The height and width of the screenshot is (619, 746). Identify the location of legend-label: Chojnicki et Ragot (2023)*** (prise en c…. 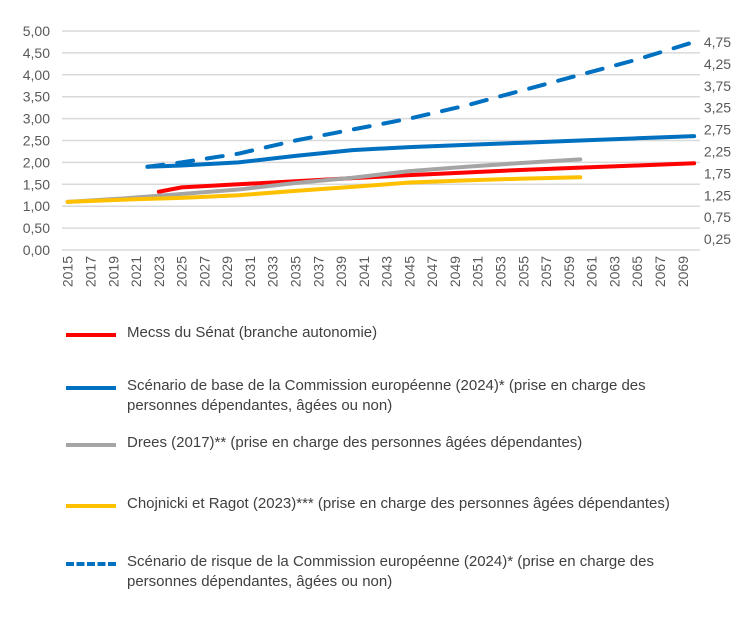
(398, 503).